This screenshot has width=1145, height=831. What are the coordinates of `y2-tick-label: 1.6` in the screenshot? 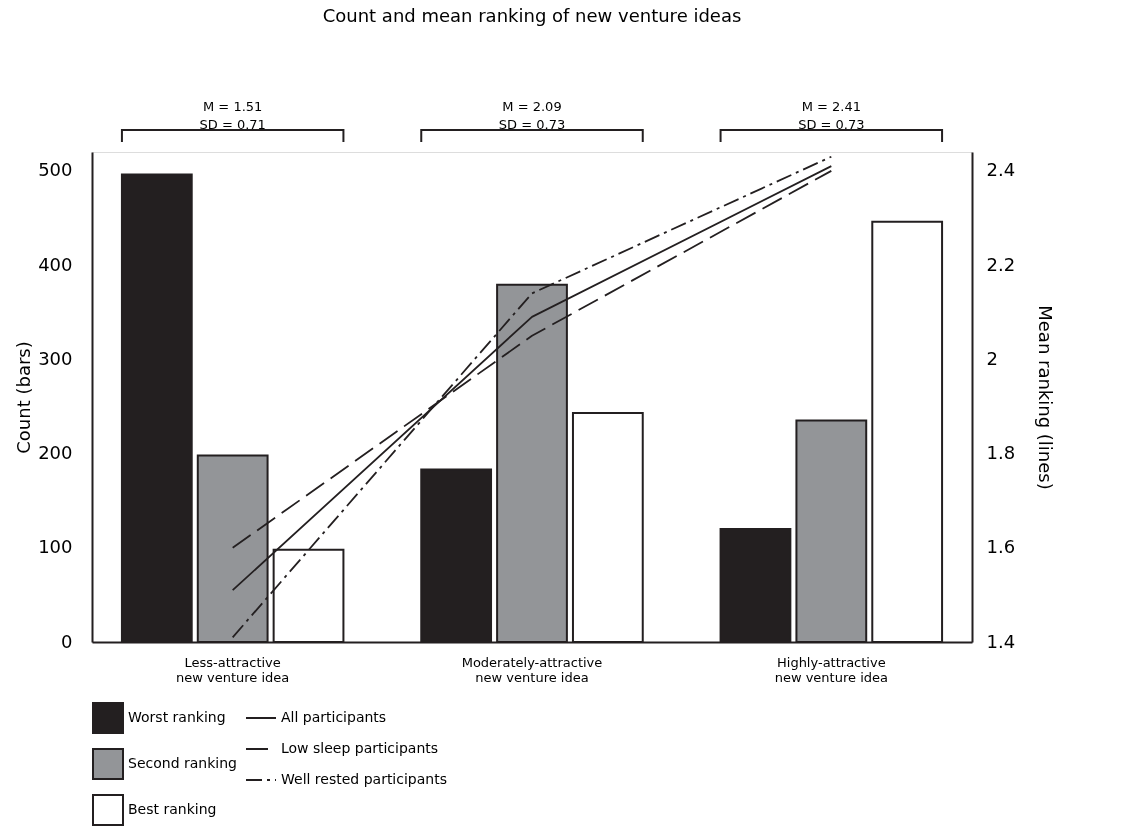 It's located at (1001, 547).